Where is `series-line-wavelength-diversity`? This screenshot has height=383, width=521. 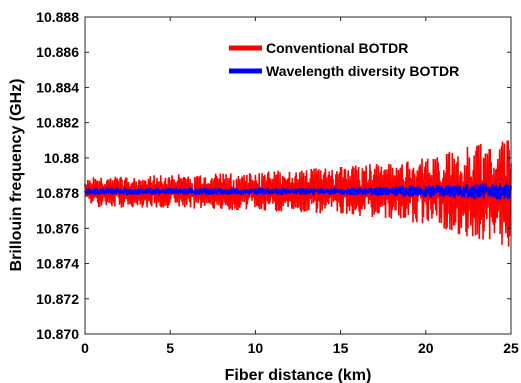
series-line-wavelength-diversity is located at coordinates (298, 191).